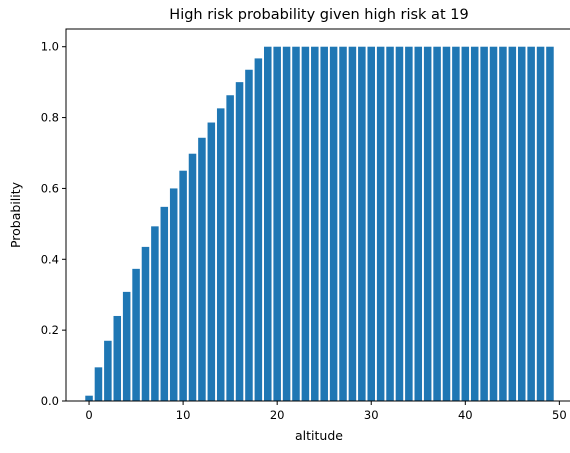  What do you see at coordinates (371, 415) in the screenshot?
I see `x-tick-label: 30` at bounding box center [371, 415].